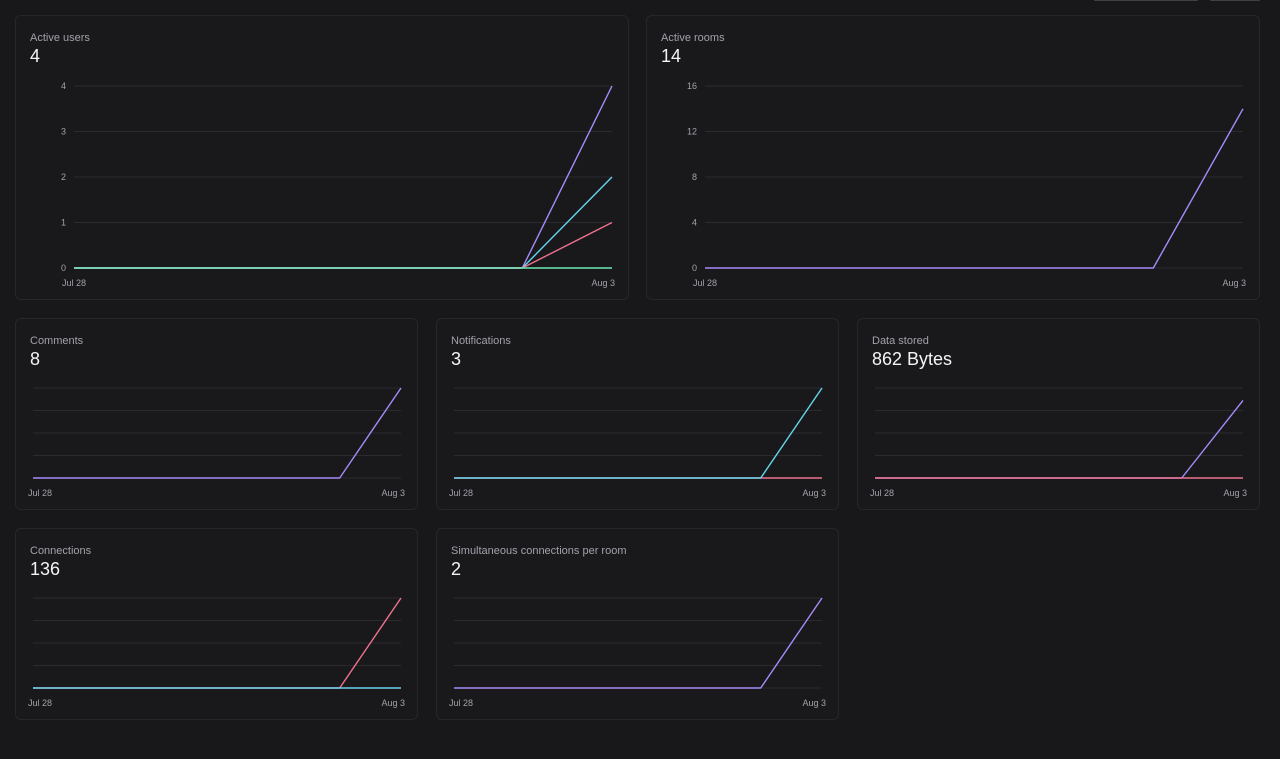 This screenshot has height=759, width=1280. Describe the element at coordinates (900, 341) in the screenshot. I see `card-title: Data stored` at that location.